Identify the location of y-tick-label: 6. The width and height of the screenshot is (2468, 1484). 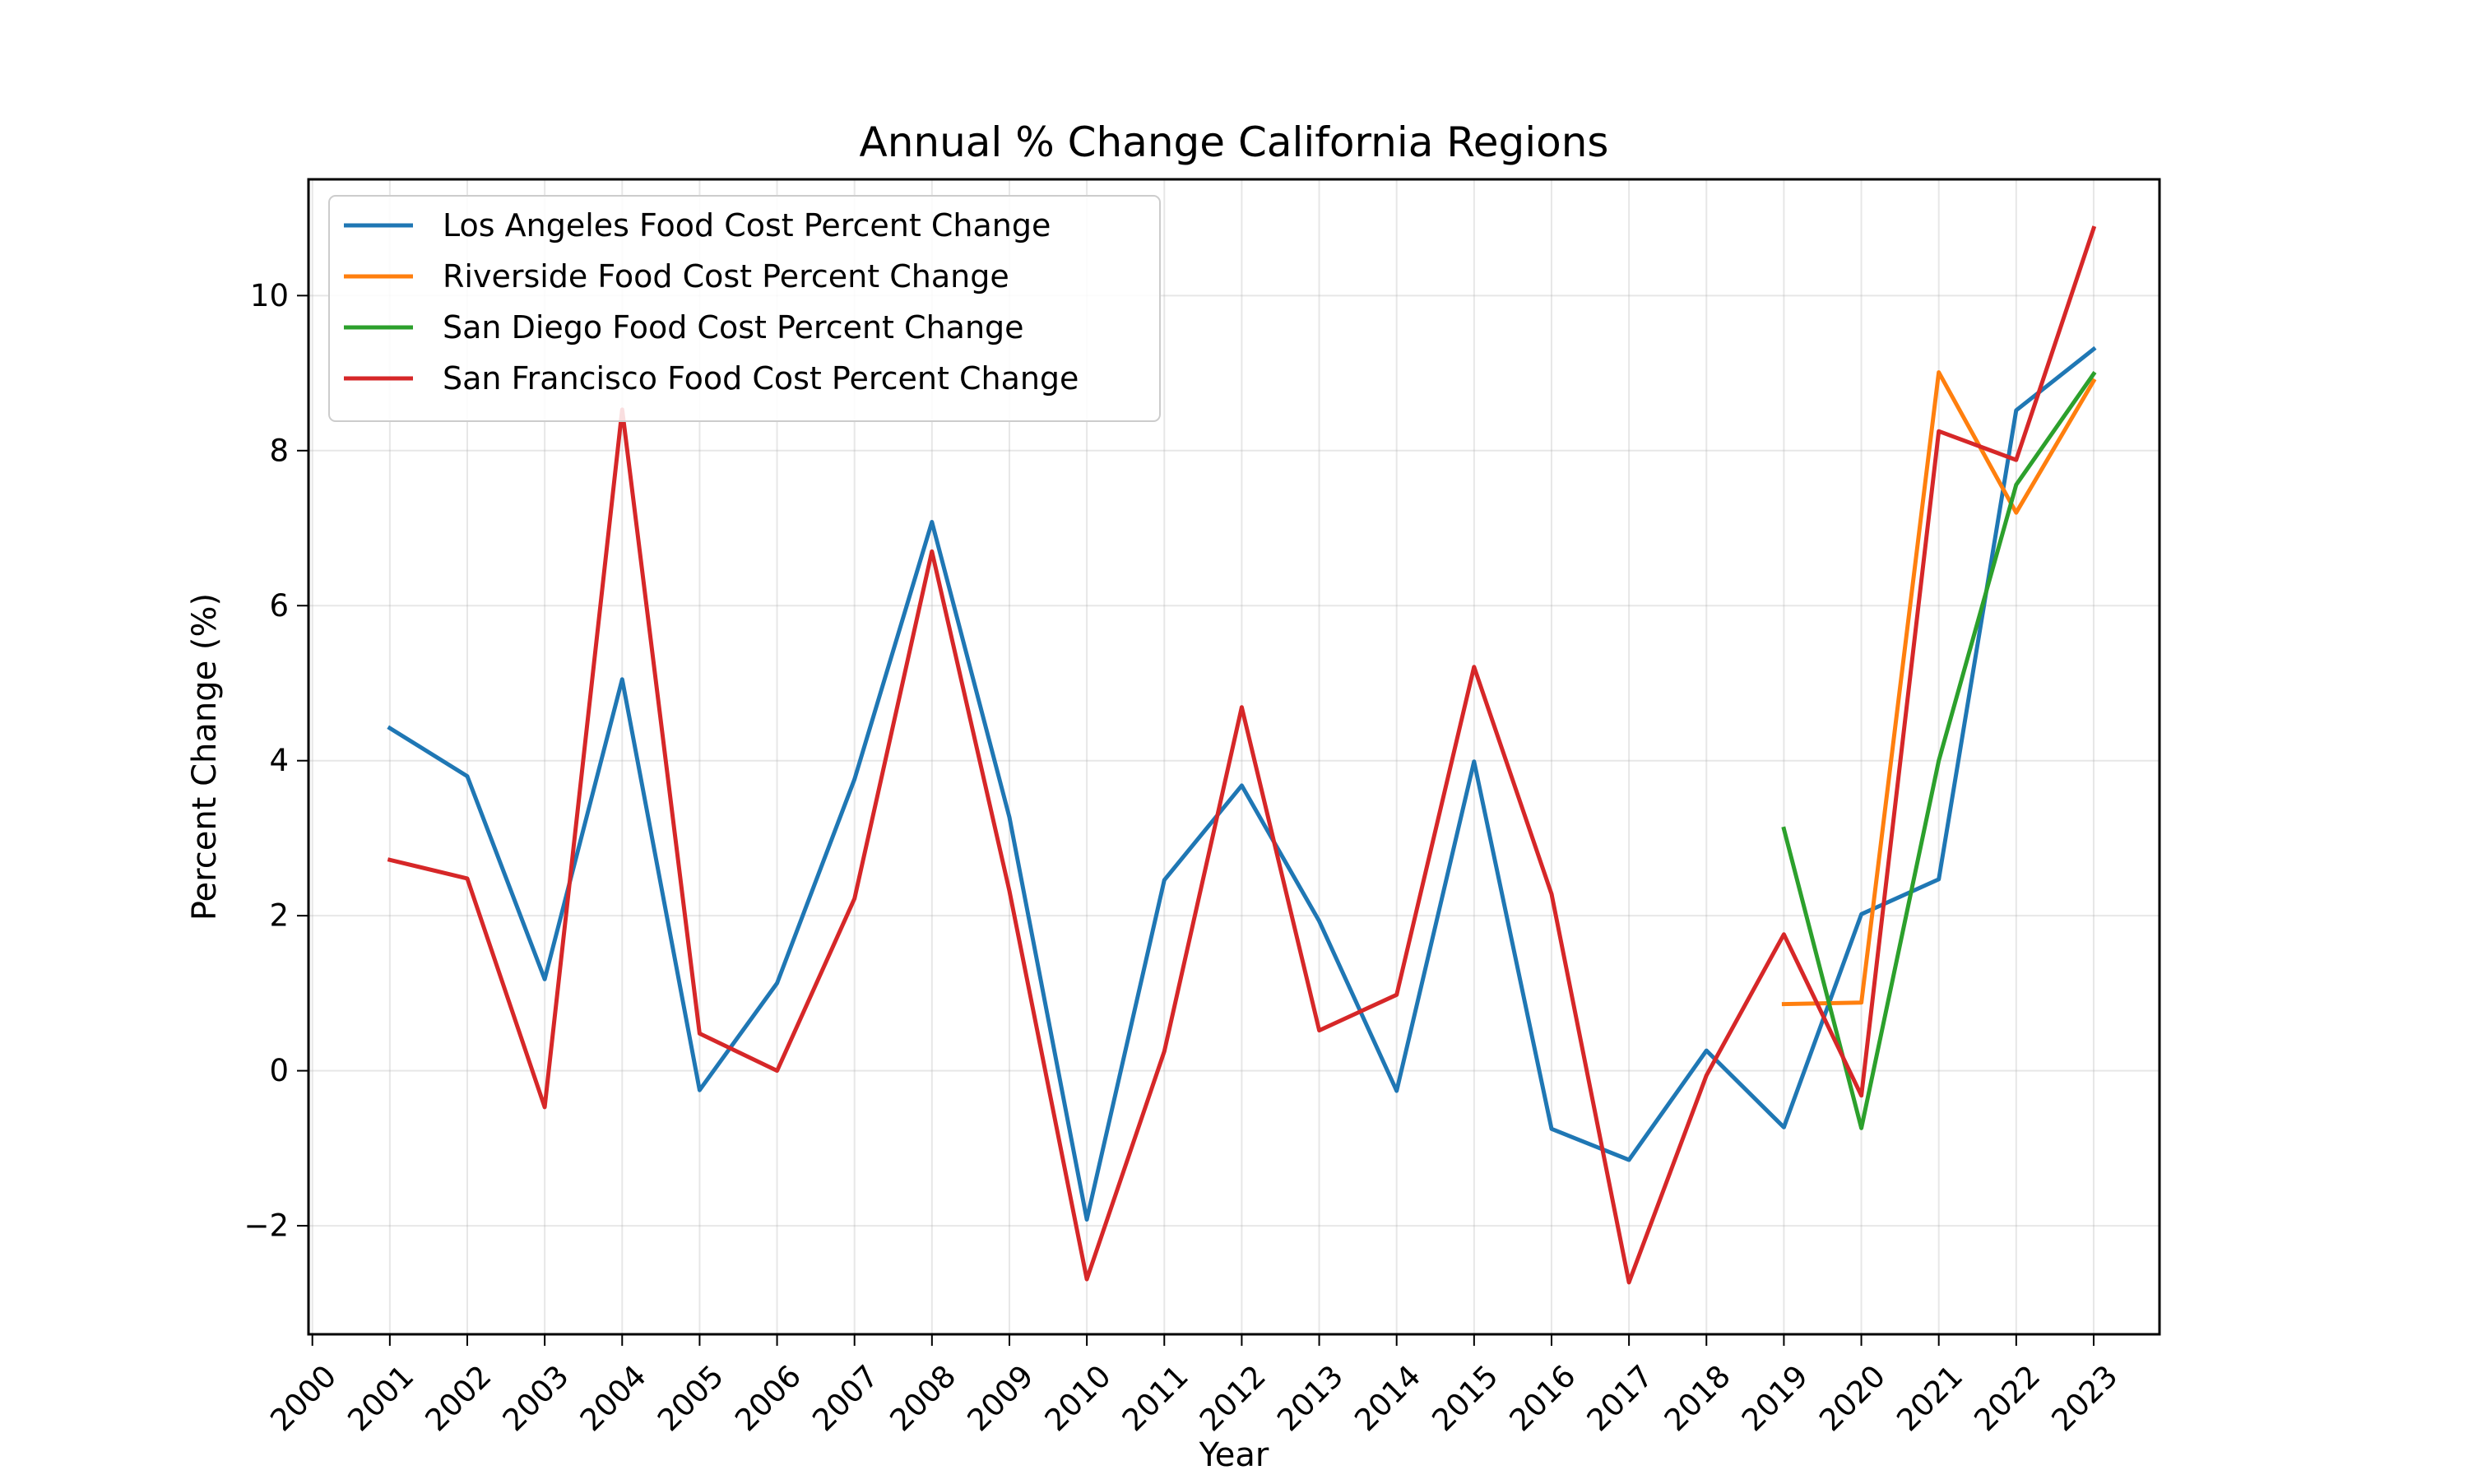
(279, 606).